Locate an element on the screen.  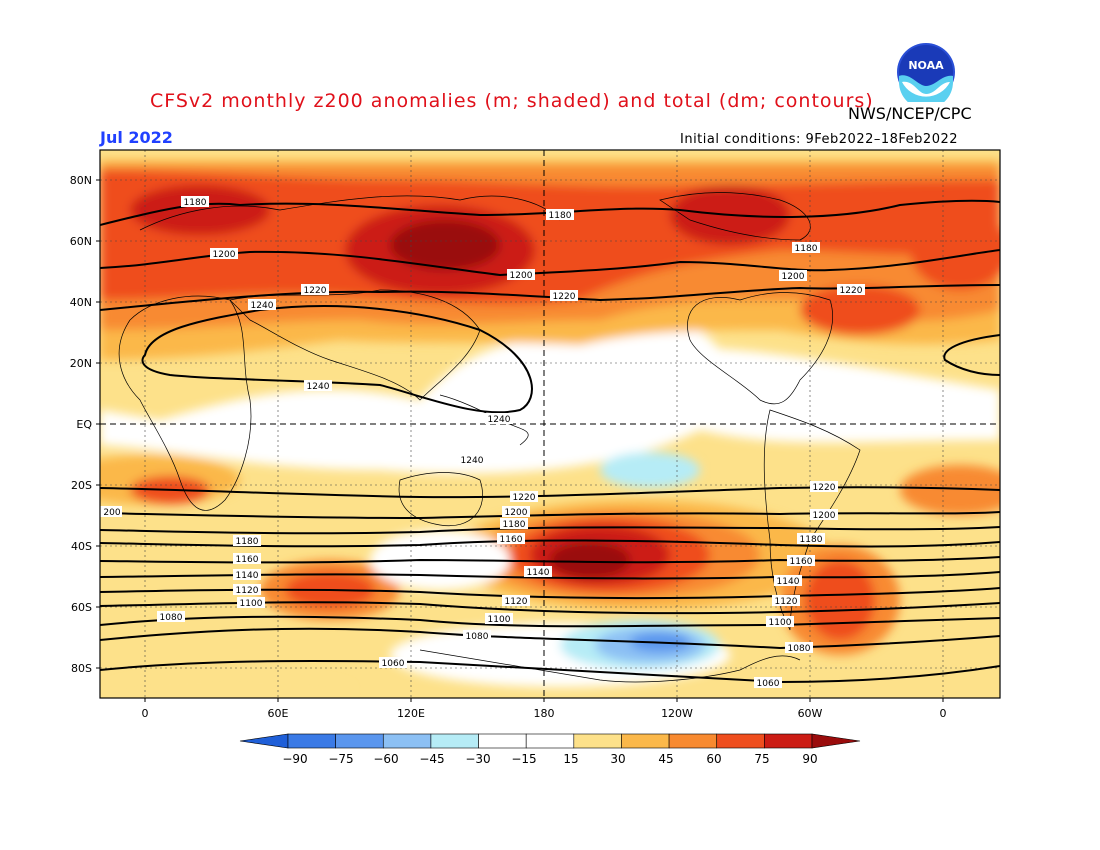
svg-text: NOAA is located at coordinates (926, 65).